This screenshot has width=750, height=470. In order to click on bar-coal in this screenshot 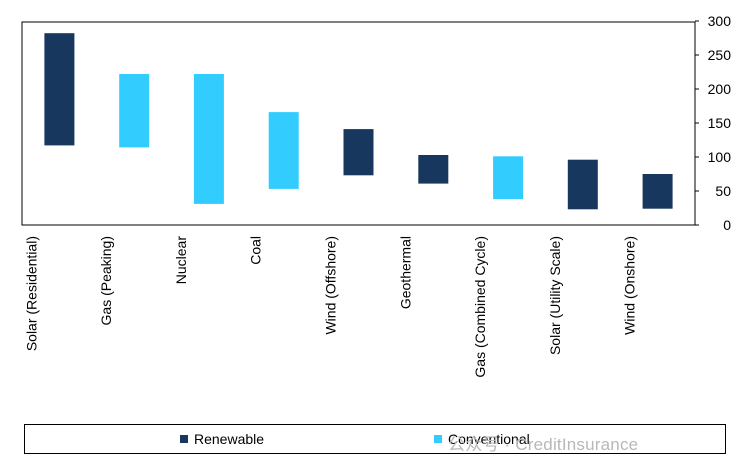, I will do `click(283, 150)`.